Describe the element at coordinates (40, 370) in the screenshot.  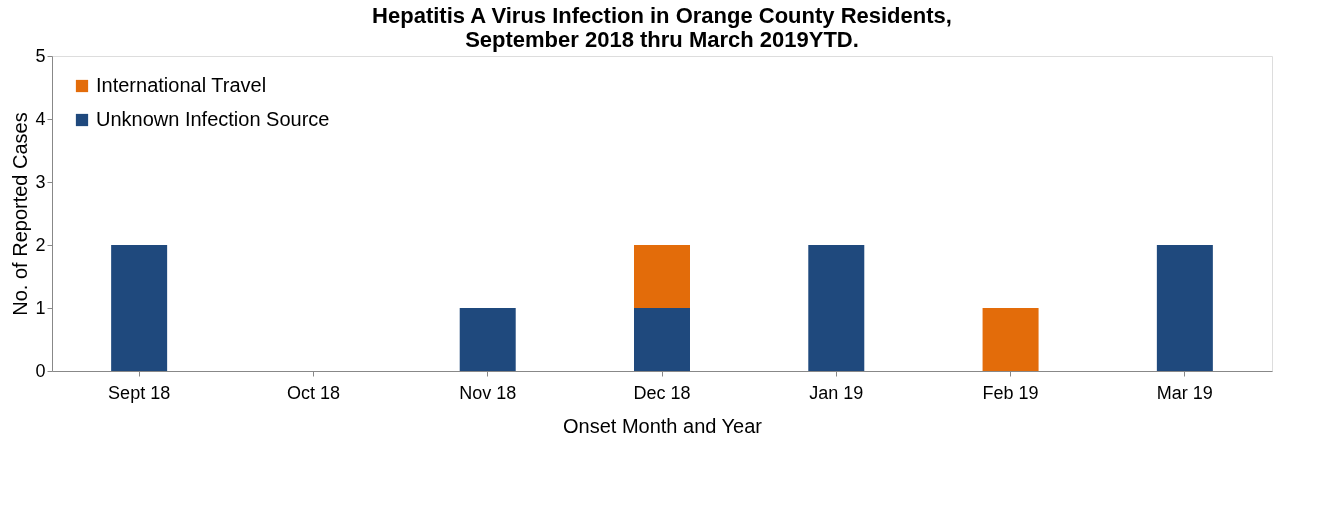
I see `y-tick-label: 0` at that location.